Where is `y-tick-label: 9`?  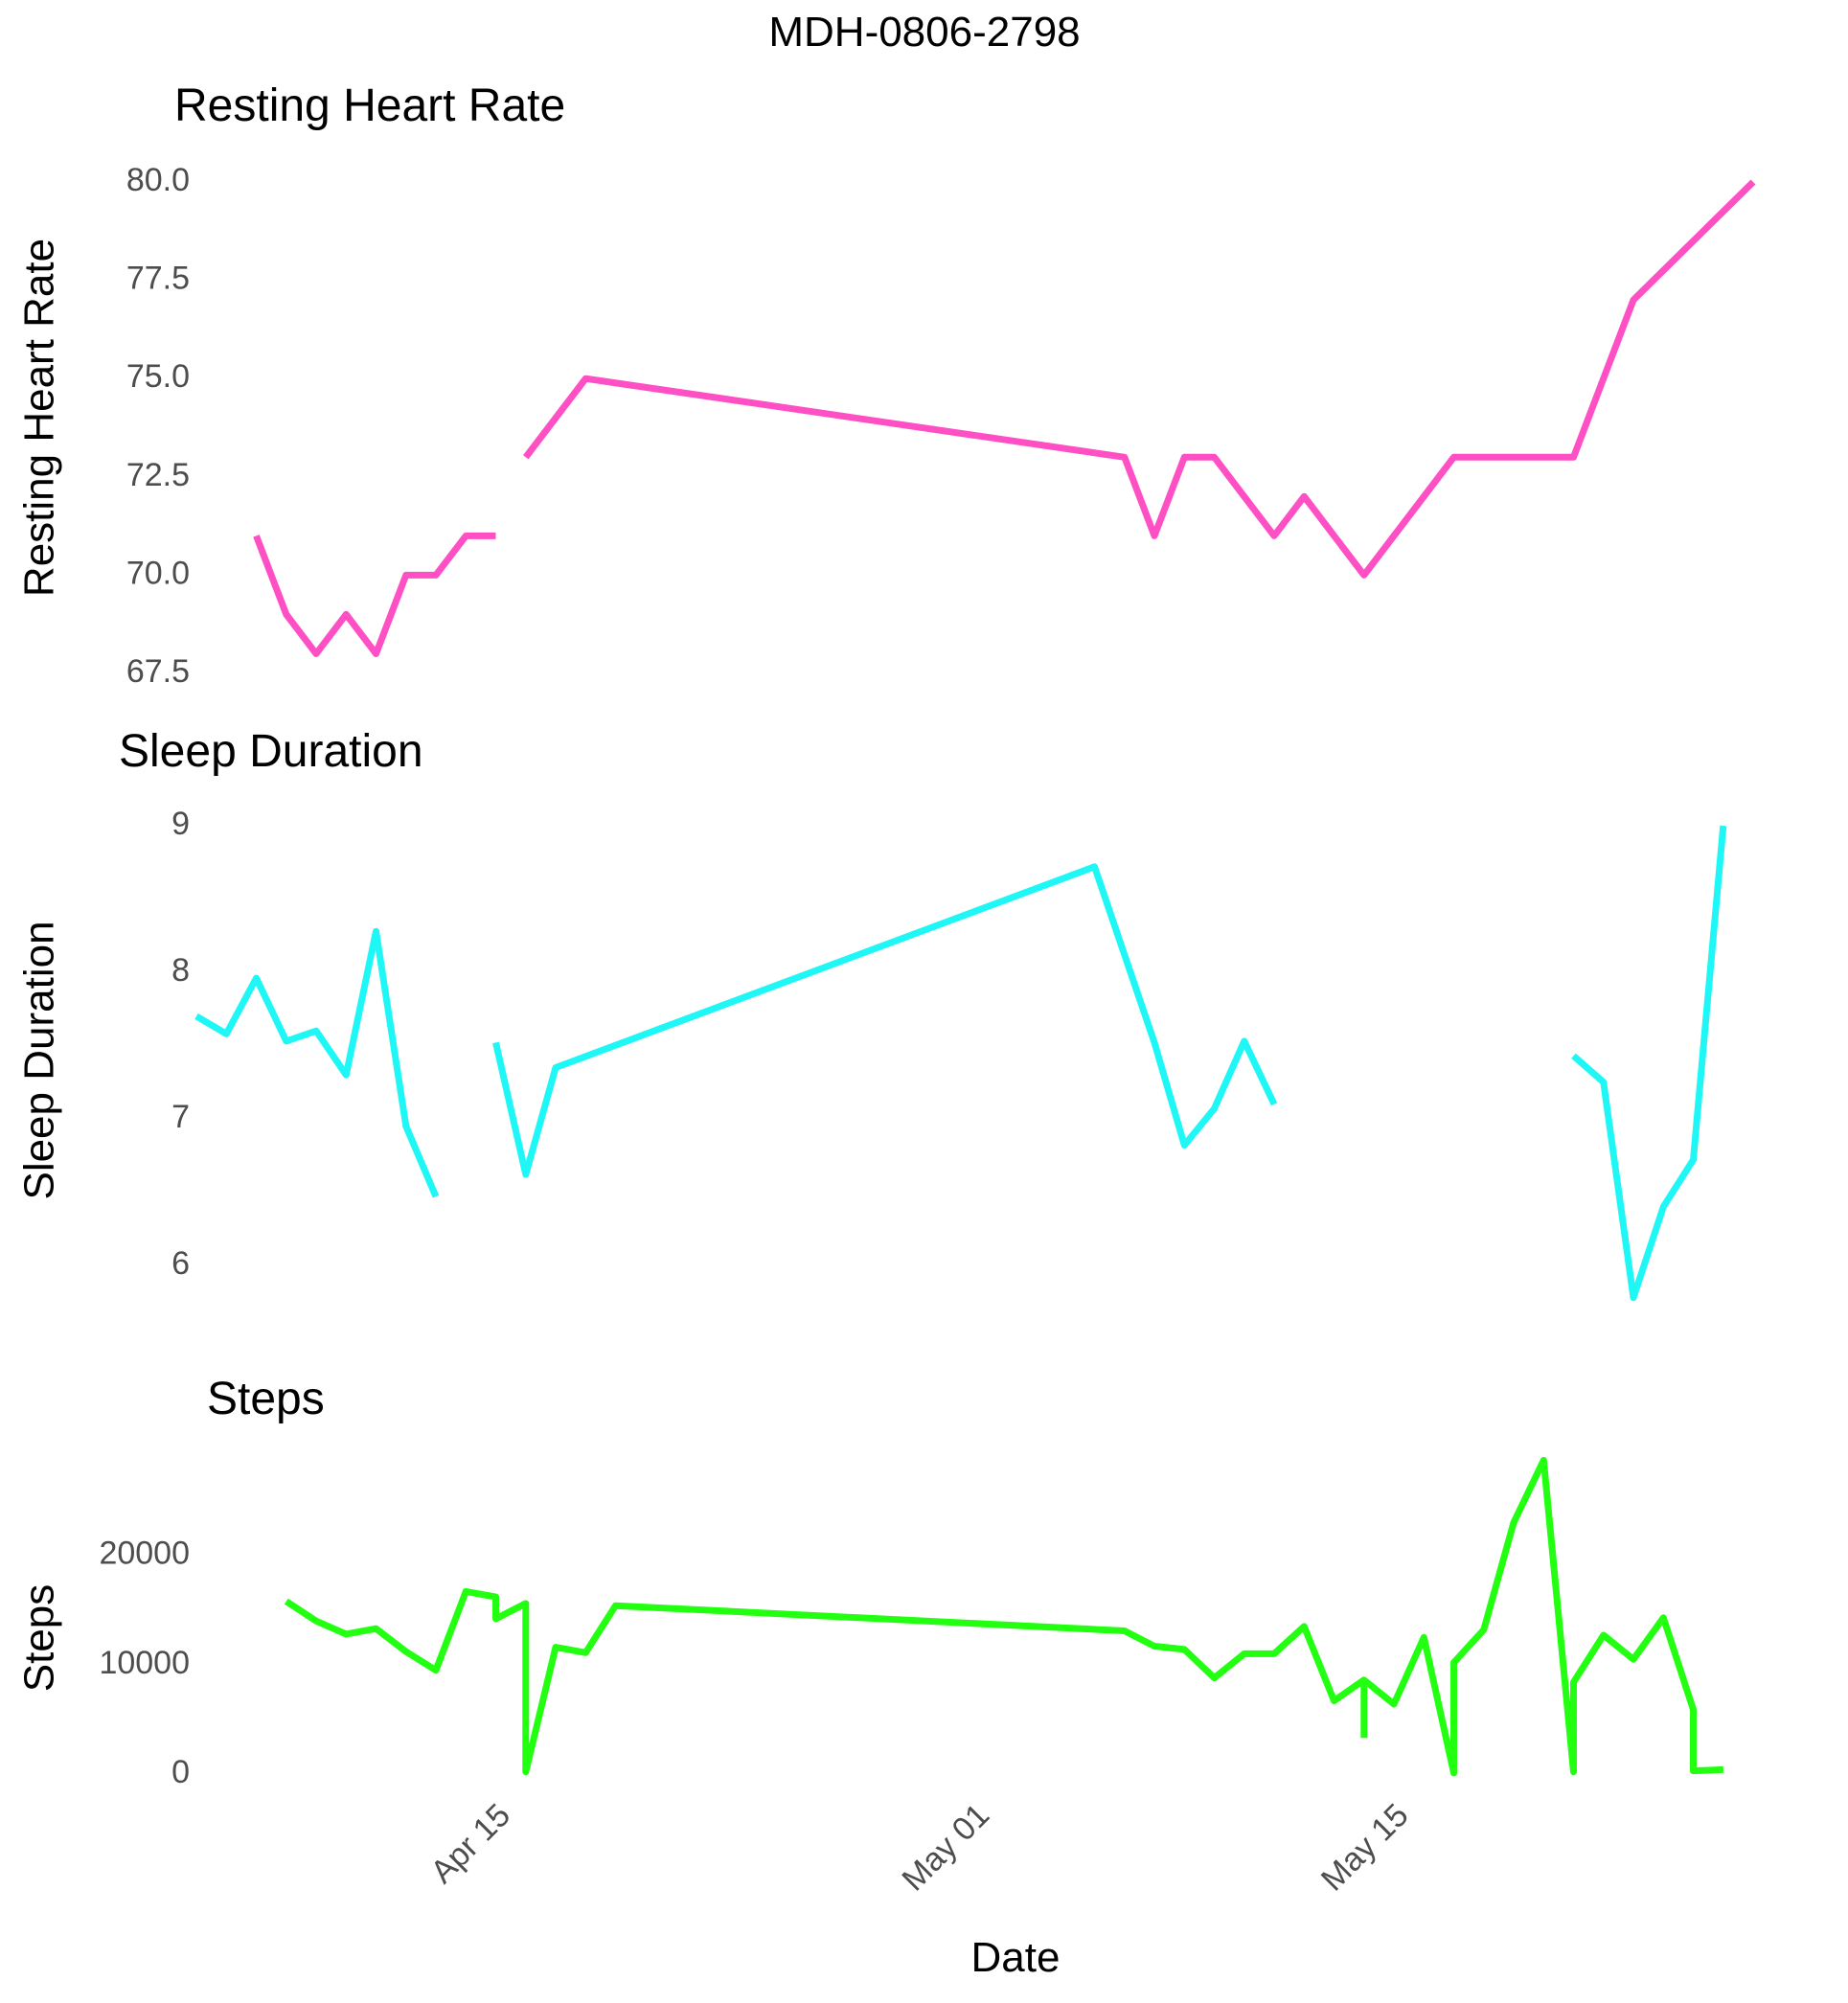 y-tick-label: 9 is located at coordinates (180, 824).